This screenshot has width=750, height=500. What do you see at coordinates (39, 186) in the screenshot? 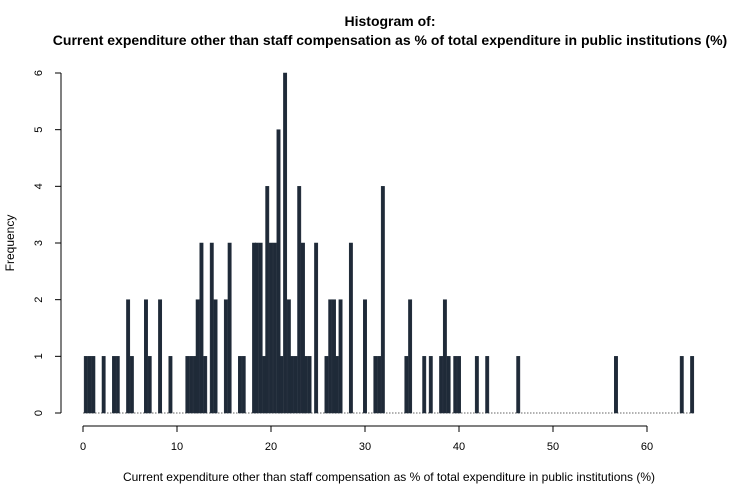
I see `y-tick-label: 4` at bounding box center [39, 186].